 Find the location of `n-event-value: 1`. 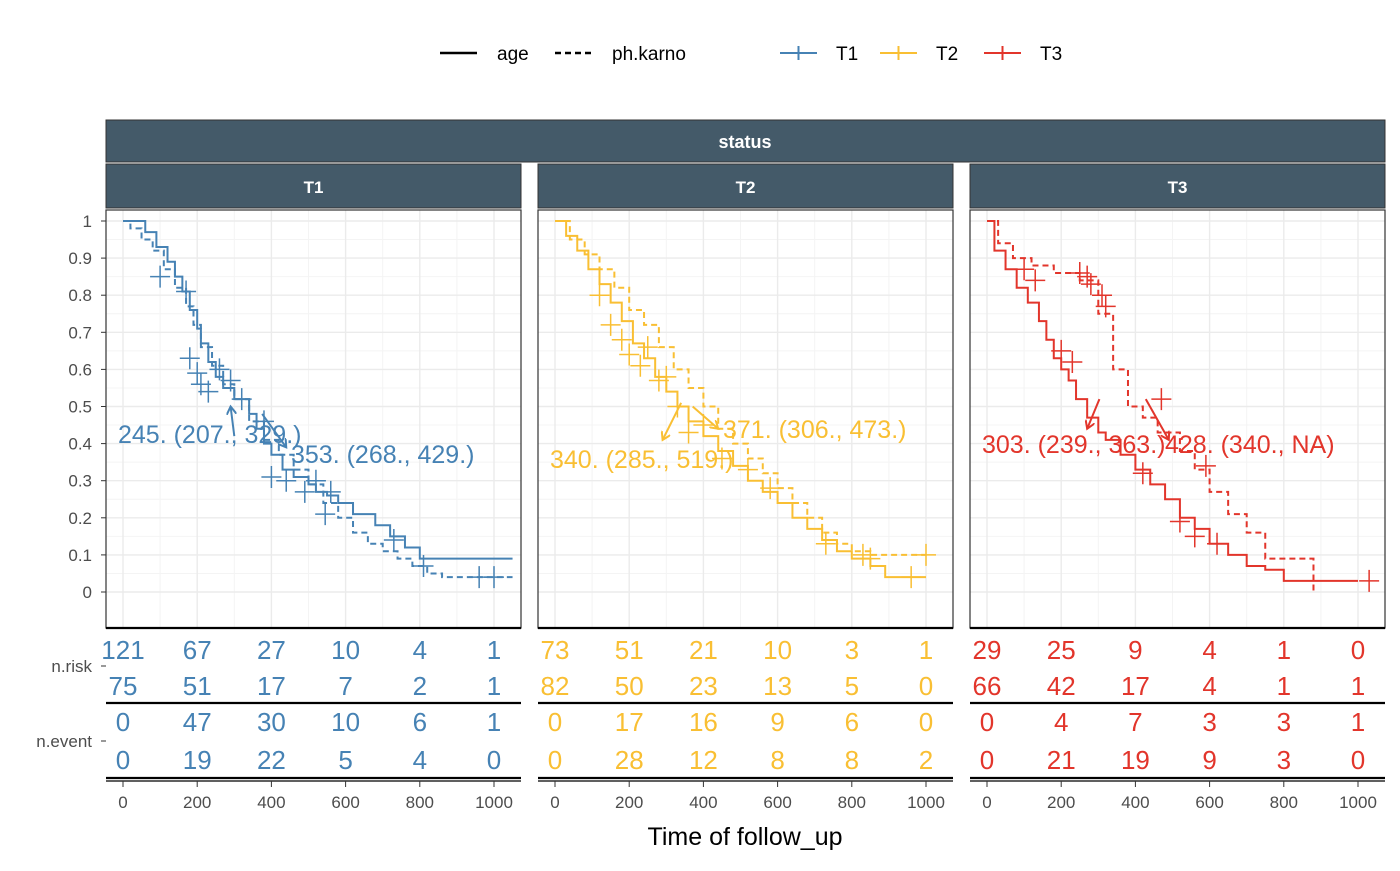

n-event-value: 1 is located at coordinates (1358, 722).